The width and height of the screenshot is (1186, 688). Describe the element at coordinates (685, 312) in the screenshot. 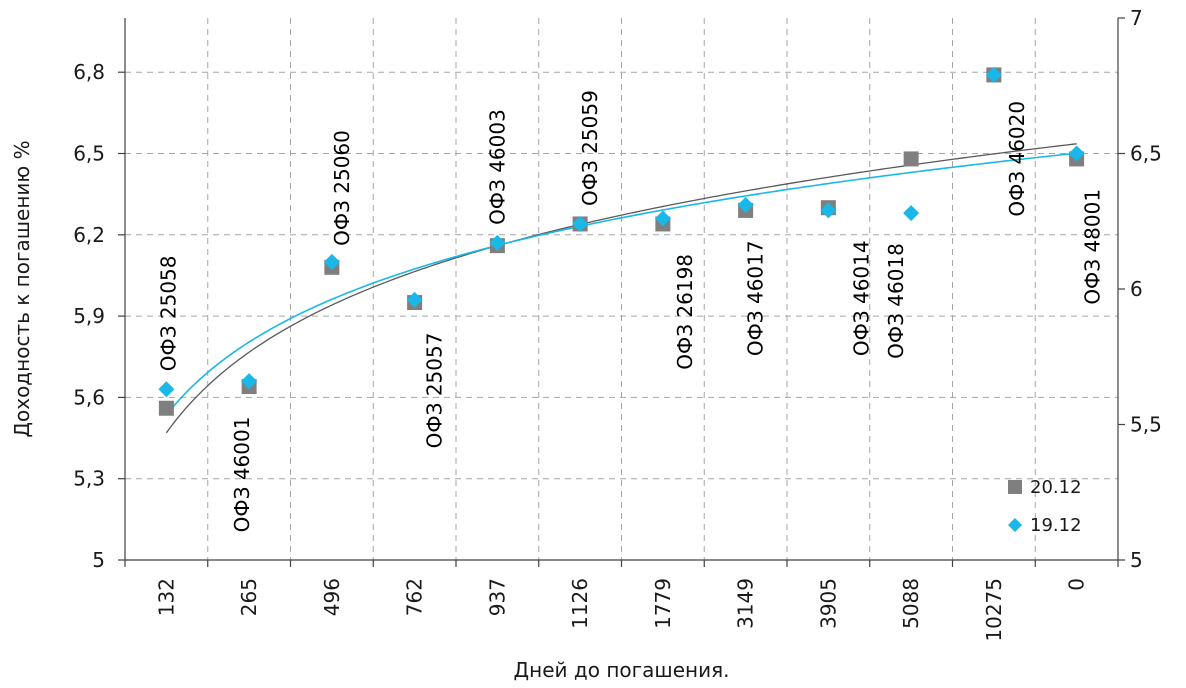

I see `point-label: ОФЗ 26198` at that location.